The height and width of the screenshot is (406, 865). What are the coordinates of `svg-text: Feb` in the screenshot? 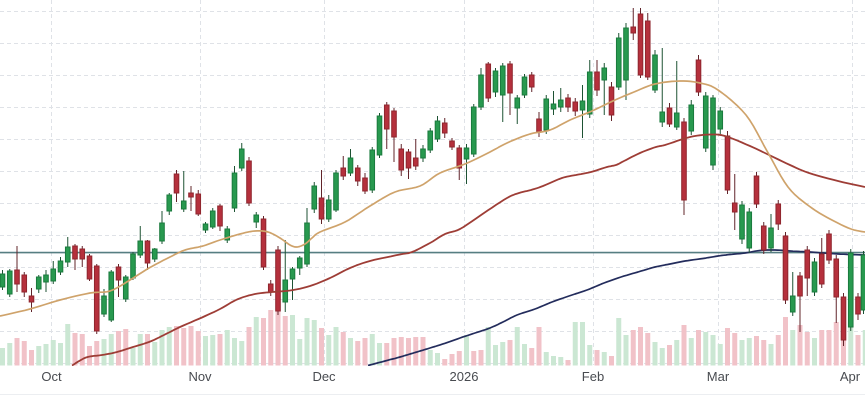 It's located at (593, 376).